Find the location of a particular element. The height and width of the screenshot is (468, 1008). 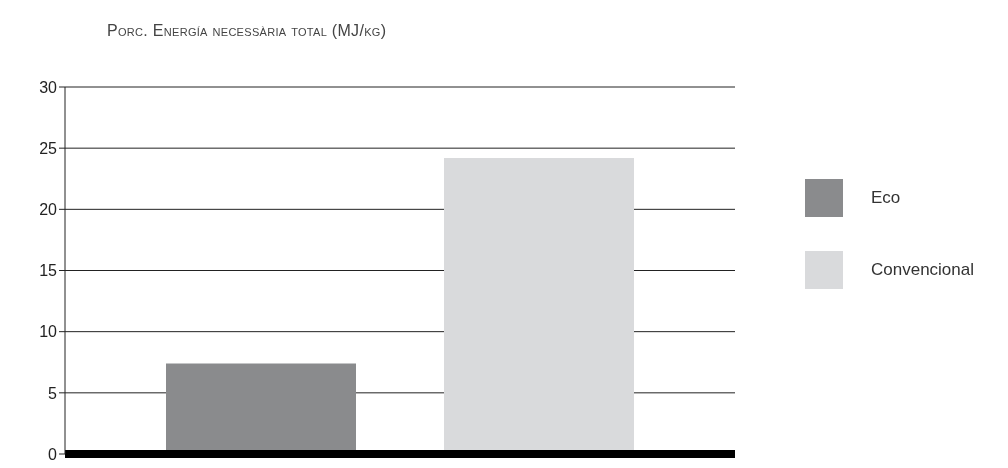

legend-label: Eco is located at coordinates (886, 198).